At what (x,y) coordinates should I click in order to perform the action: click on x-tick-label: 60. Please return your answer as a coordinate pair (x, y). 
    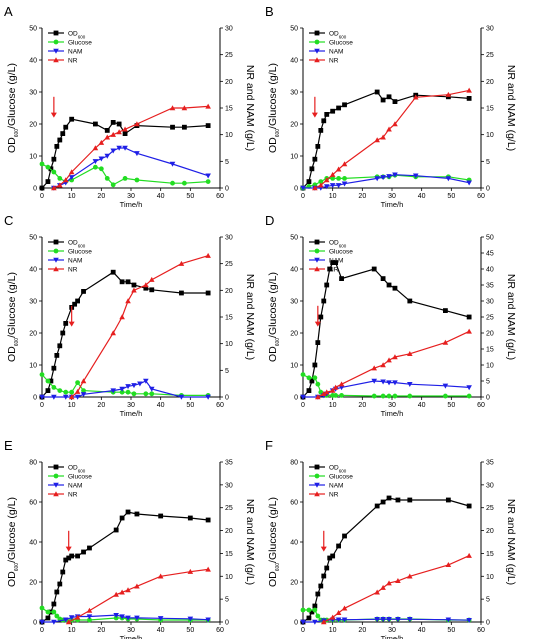
    Looking at the image, I should click on (220, 405).